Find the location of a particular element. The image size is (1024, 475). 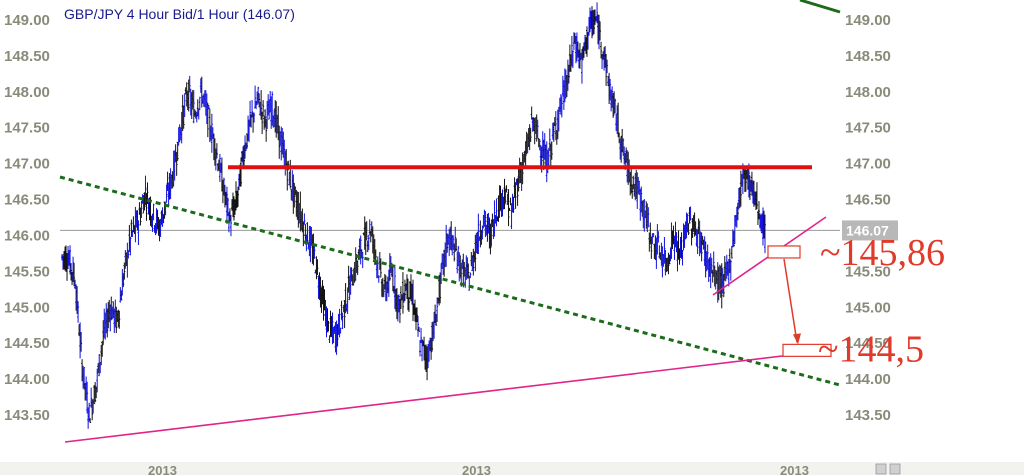

y-tick-label-right: 146.50 is located at coordinates (868, 200).